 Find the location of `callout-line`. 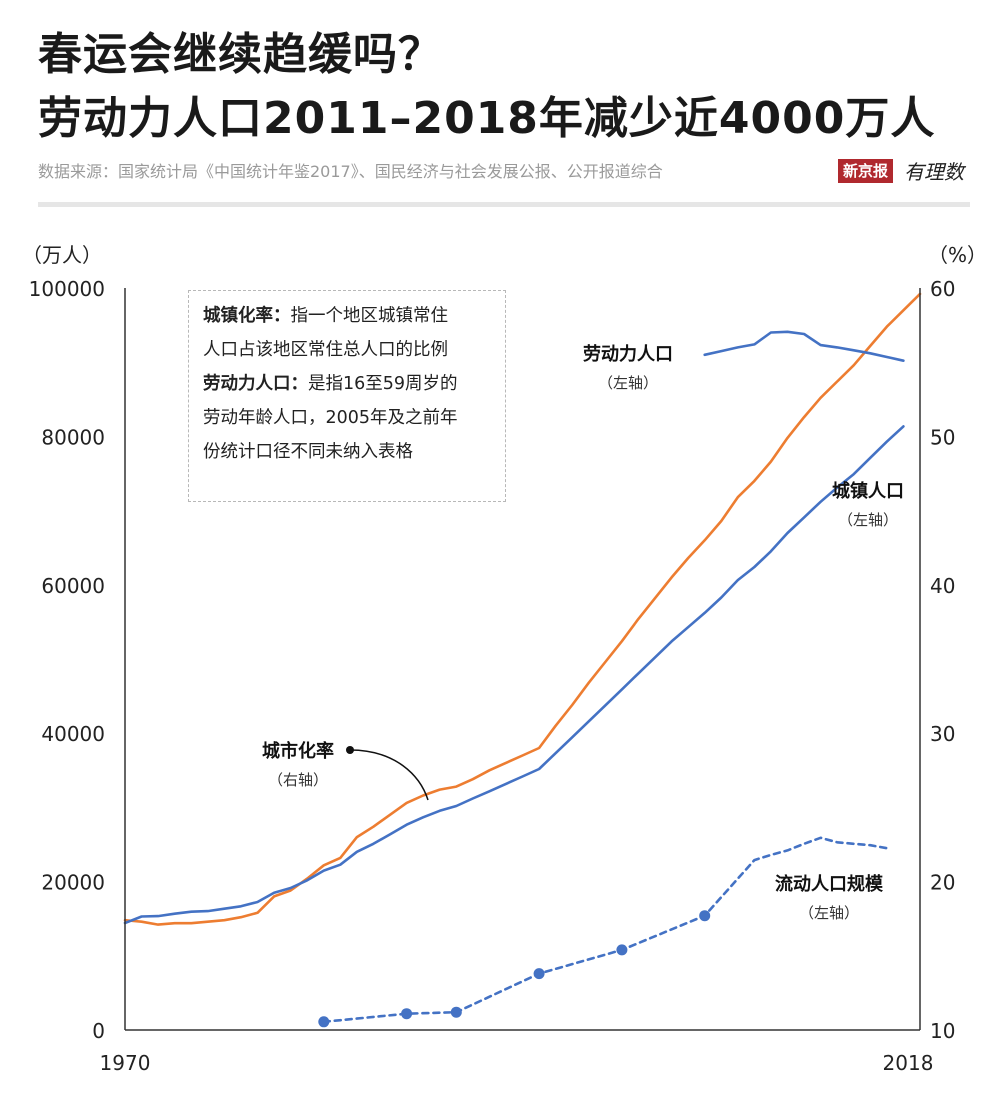

callout-line is located at coordinates (389, 775).